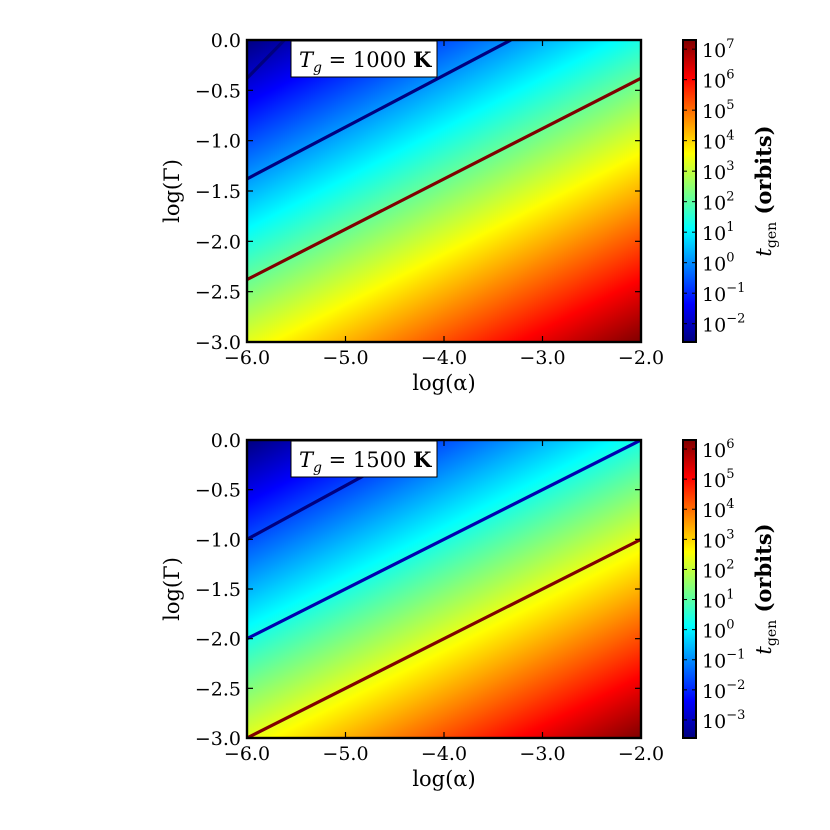 This screenshot has height=830, width=830. I want to click on annotation-label: Tg = 1500 K, so click(365, 461).